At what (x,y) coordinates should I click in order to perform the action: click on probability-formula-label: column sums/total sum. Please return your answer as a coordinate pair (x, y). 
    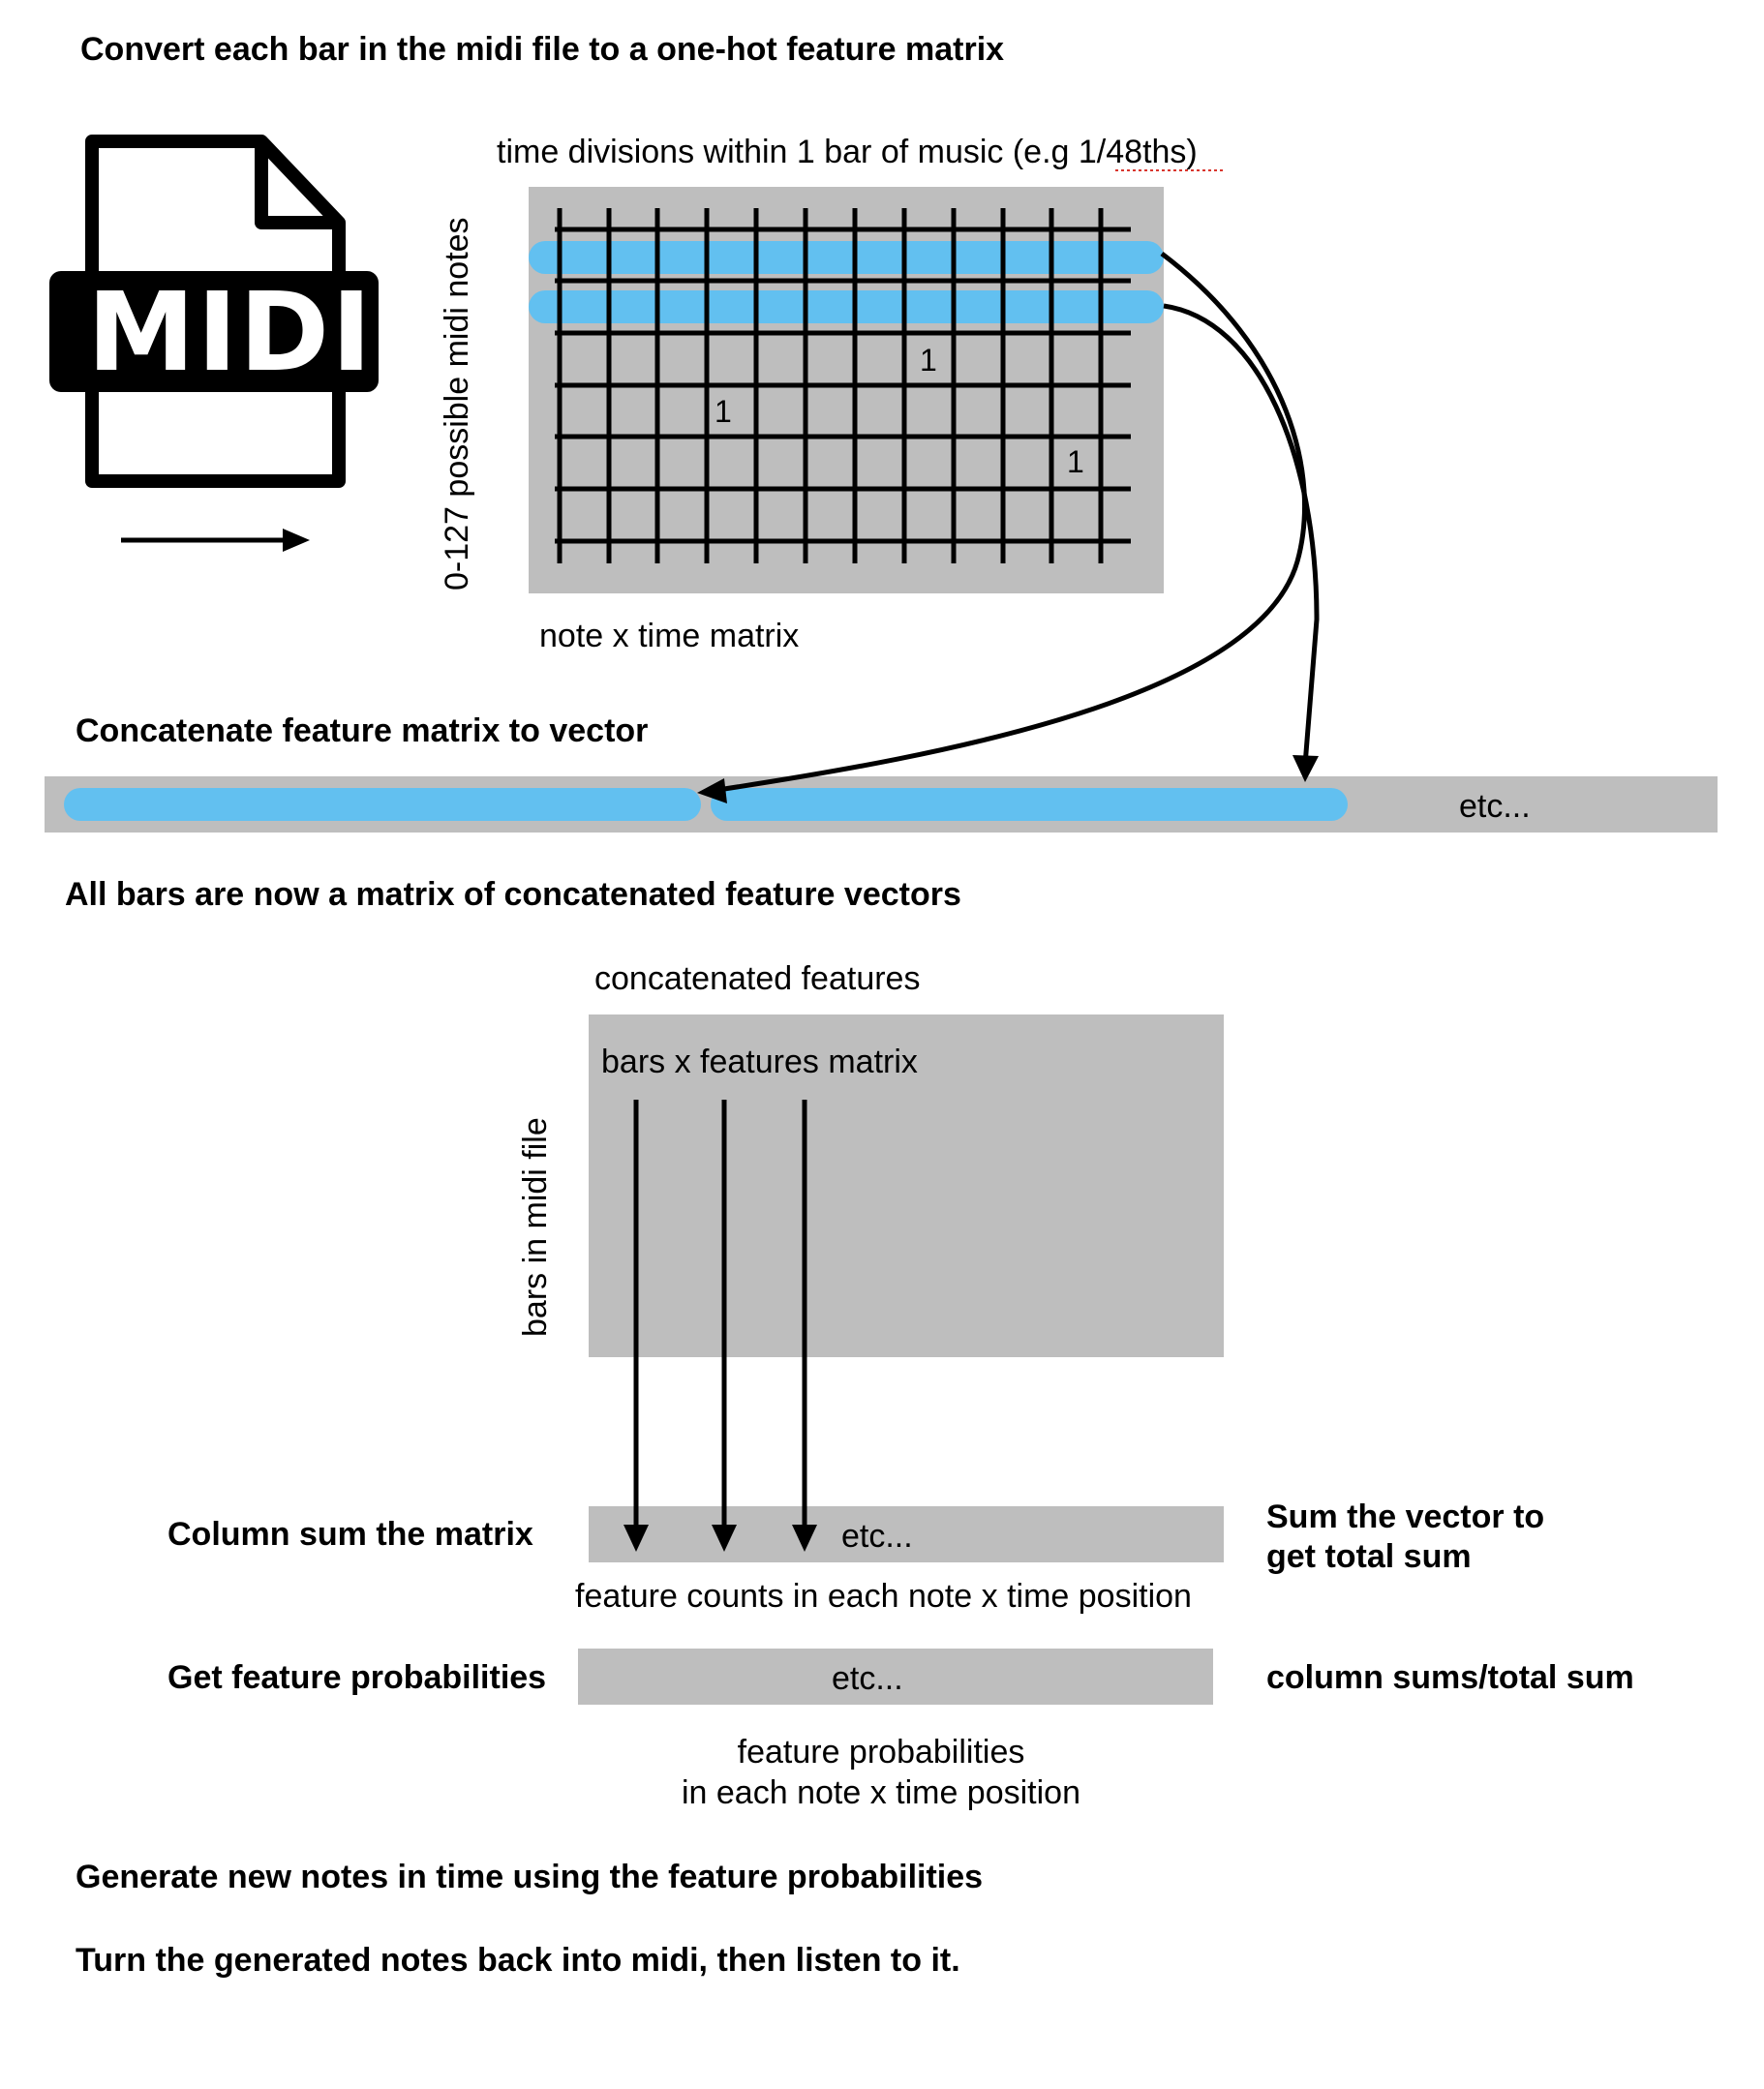
    Looking at the image, I should click on (1450, 1677).